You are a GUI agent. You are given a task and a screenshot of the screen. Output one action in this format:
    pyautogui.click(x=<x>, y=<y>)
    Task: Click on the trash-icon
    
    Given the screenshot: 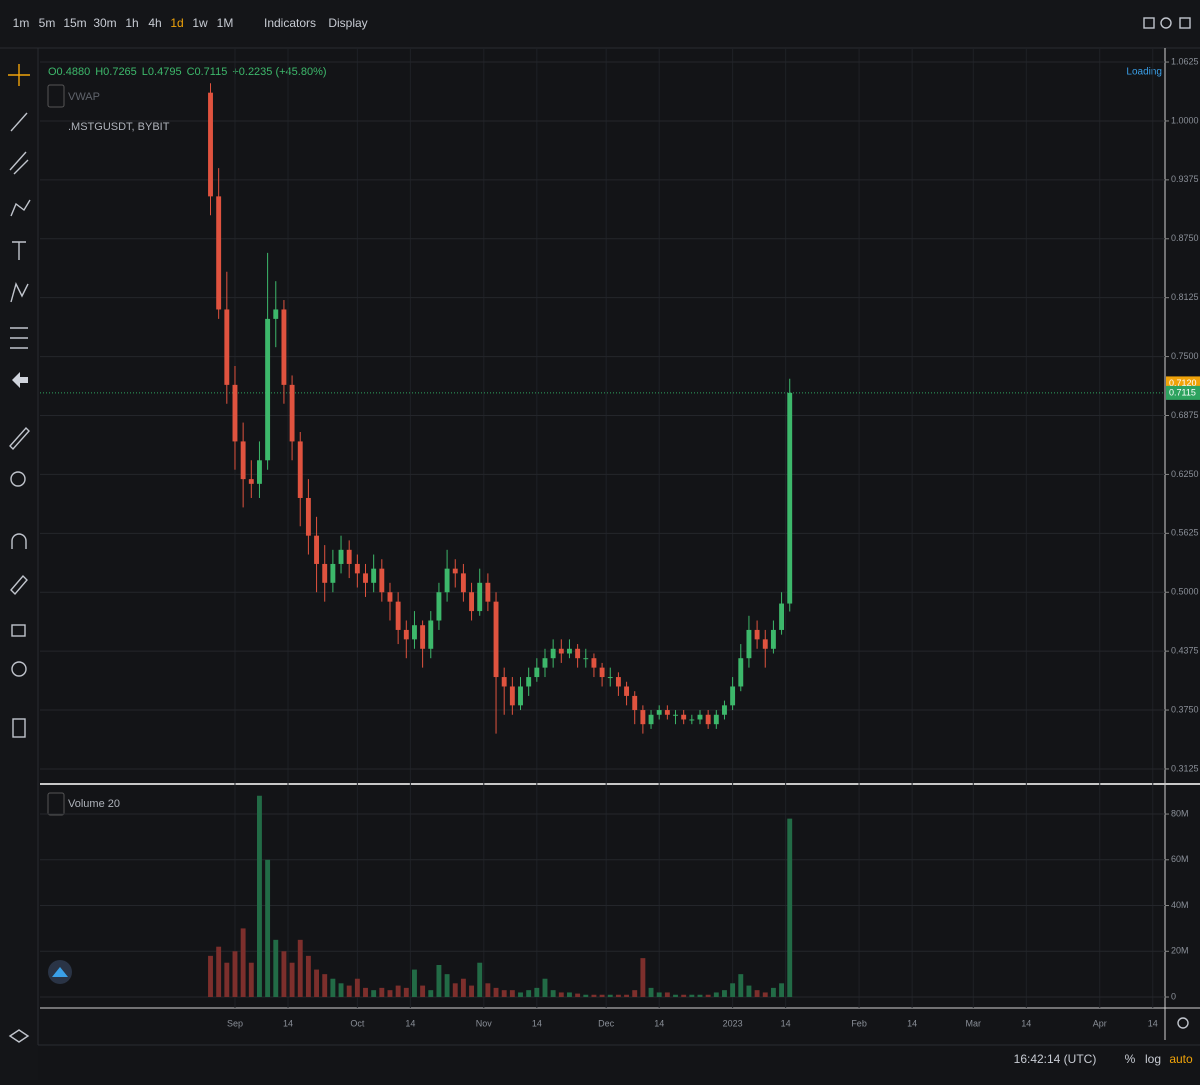 What is the action you would take?
    pyautogui.click(x=19, y=728)
    